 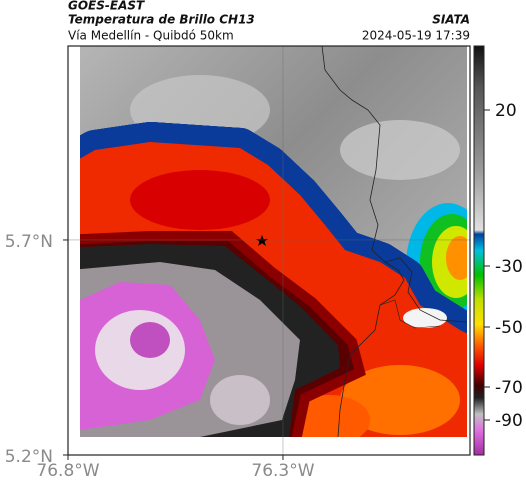 I want to click on city-marker, so click(x=262, y=240).